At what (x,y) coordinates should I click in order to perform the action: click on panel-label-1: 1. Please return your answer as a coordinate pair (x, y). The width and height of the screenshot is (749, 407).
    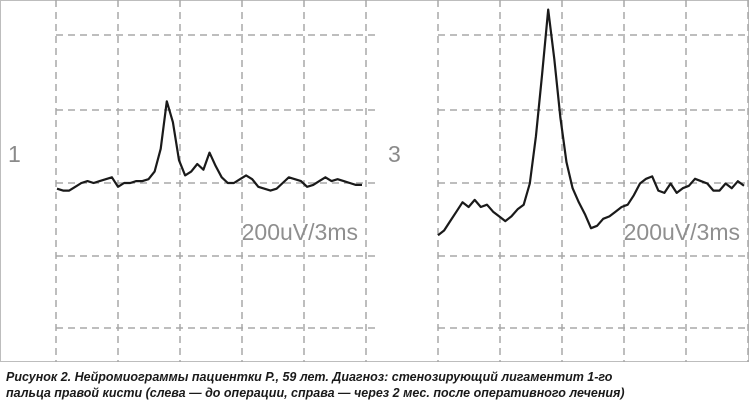
    Looking at the image, I should click on (14, 154).